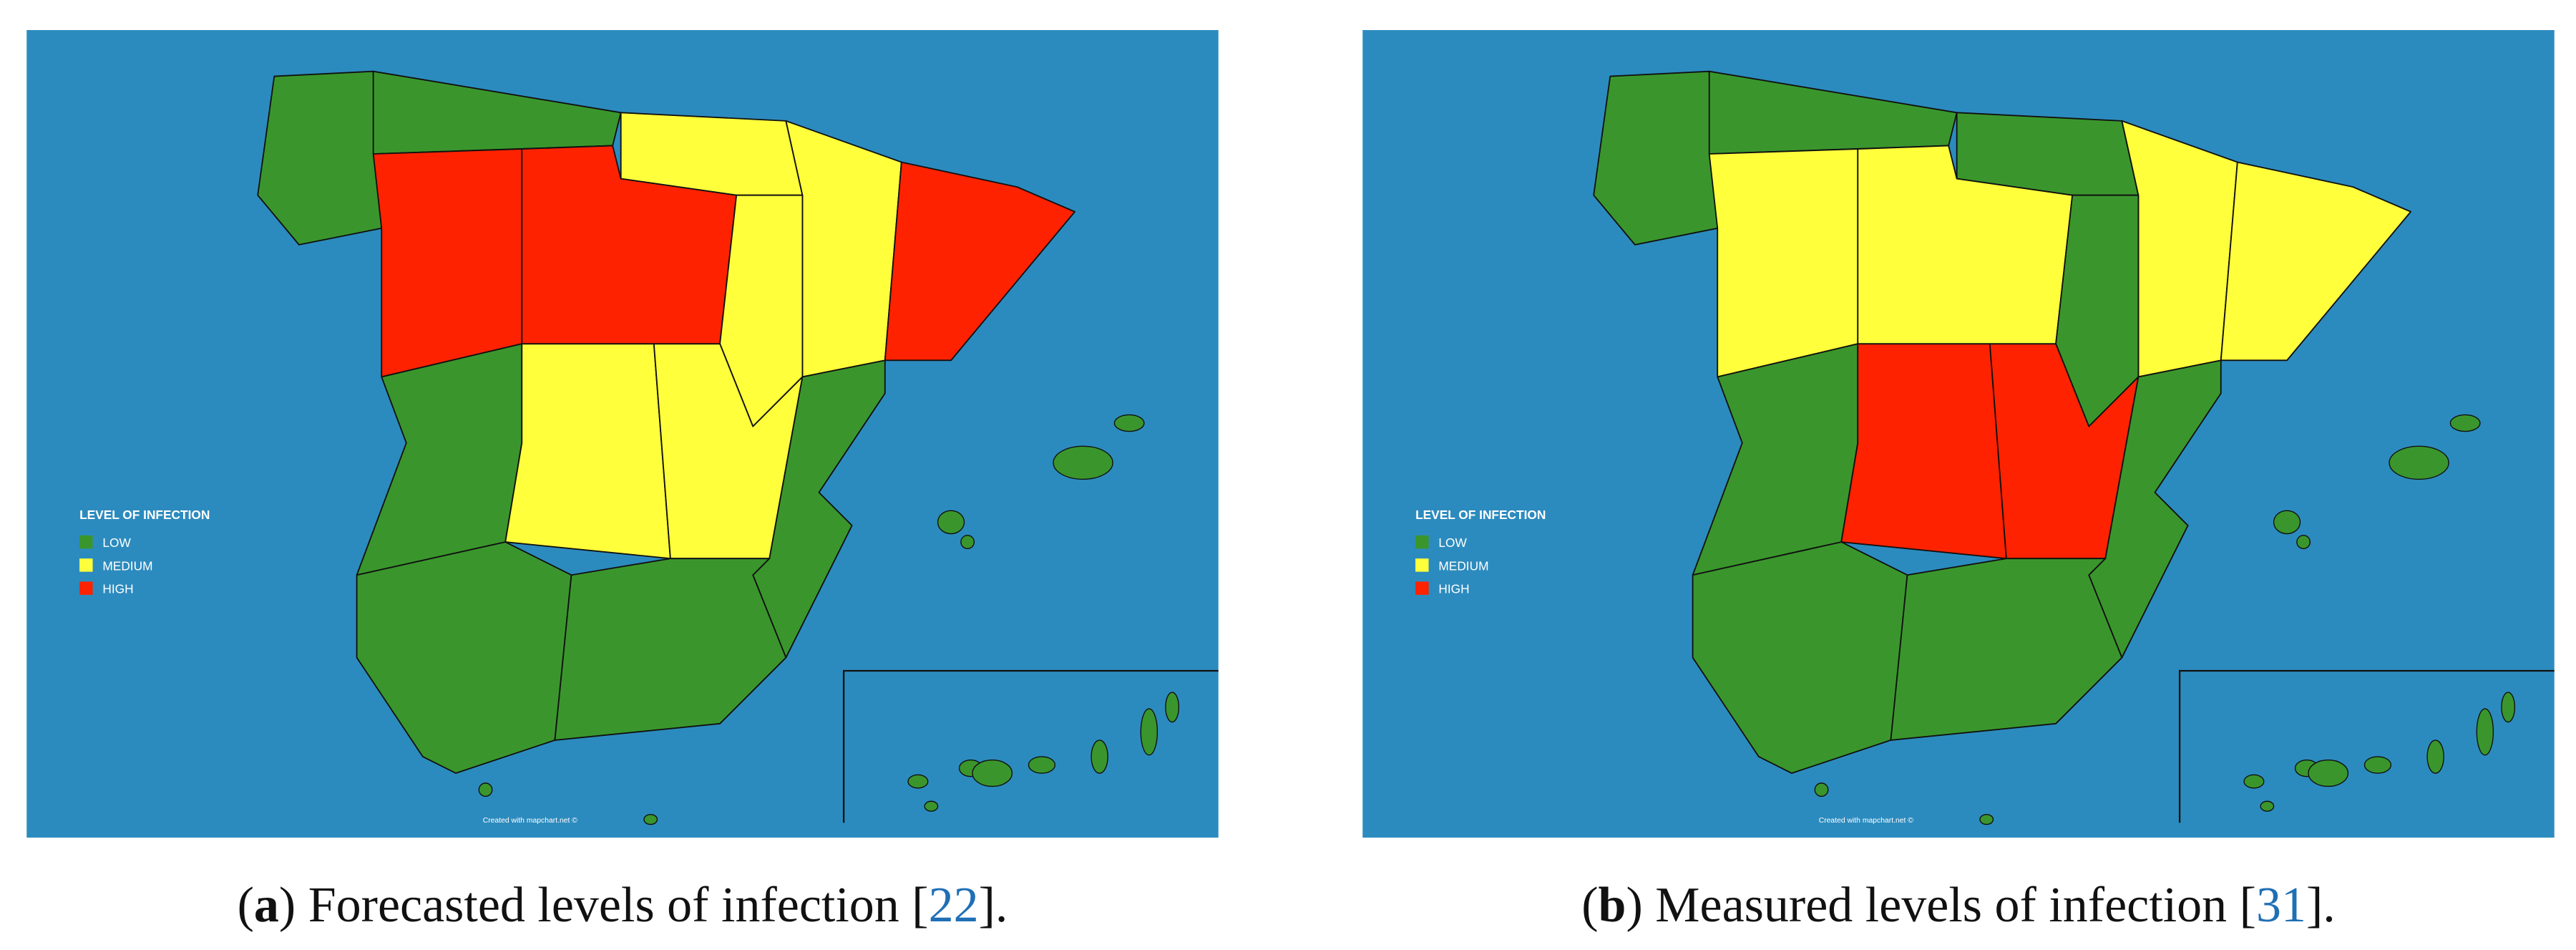 The height and width of the screenshot is (950, 2576). What do you see at coordinates (603, 905) in the screenshot?
I see `caption-text: ) Forecasted levels of infection [` at bounding box center [603, 905].